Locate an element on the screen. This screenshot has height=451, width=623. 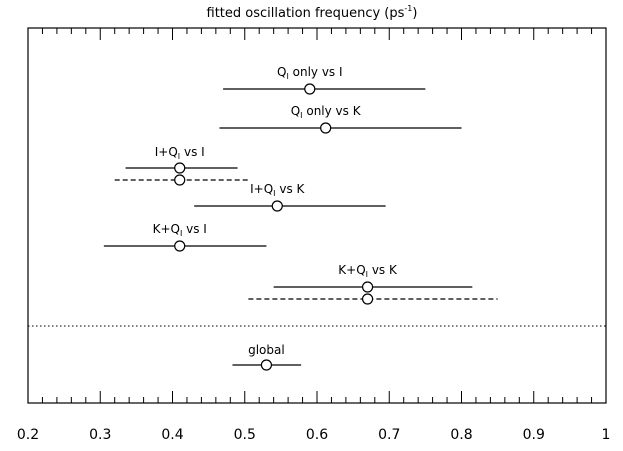
chart-title-close: ) is located at coordinates (414, 13).